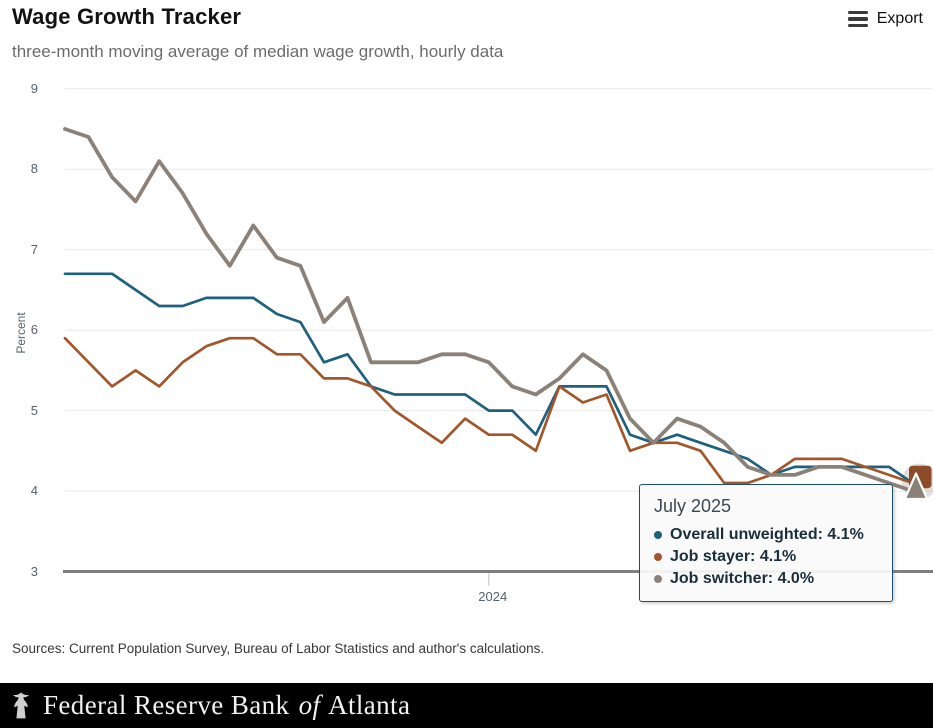 The image size is (933, 728). Describe the element at coordinates (742, 578) in the screenshot. I see `tooltip-item-text: Job switcher: 4.0%` at that location.